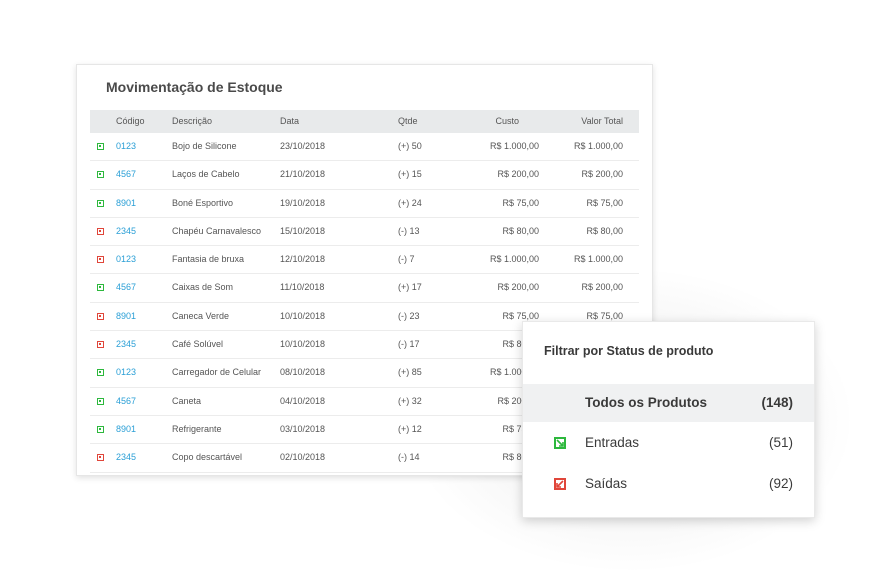 Image resolution: width=875 pixels, height=575 pixels. What do you see at coordinates (602, 121) in the screenshot?
I see `header-total-value: Valor Total` at bounding box center [602, 121].